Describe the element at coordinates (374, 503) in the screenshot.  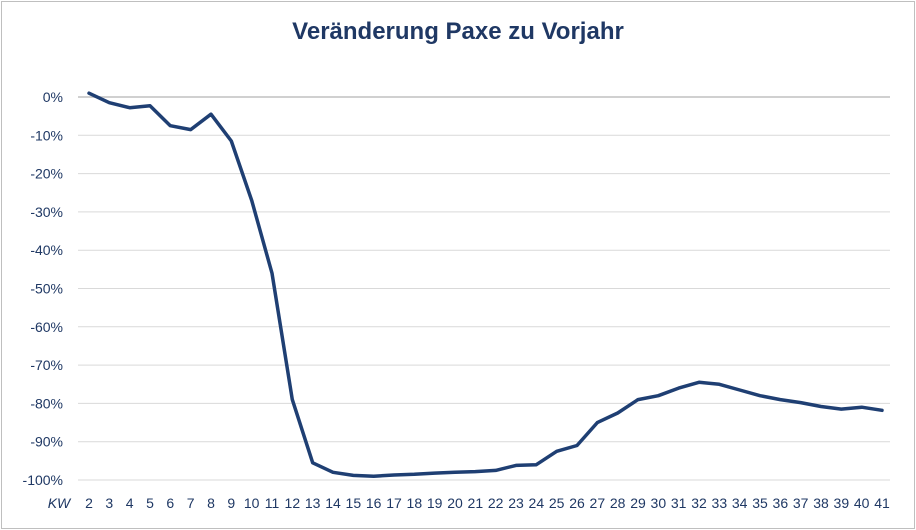
I see `x-tick-label: 16` at that location.